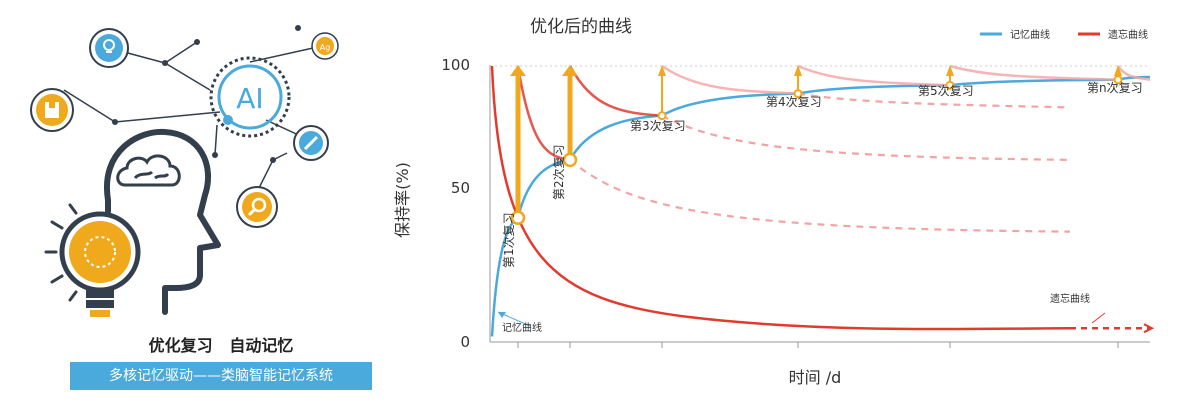 This screenshot has width=1180, height=410. What do you see at coordinates (1149, 328) in the screenshot?
I see `forgetting-curve-arrowhead` at bounding box center [1149, 328].